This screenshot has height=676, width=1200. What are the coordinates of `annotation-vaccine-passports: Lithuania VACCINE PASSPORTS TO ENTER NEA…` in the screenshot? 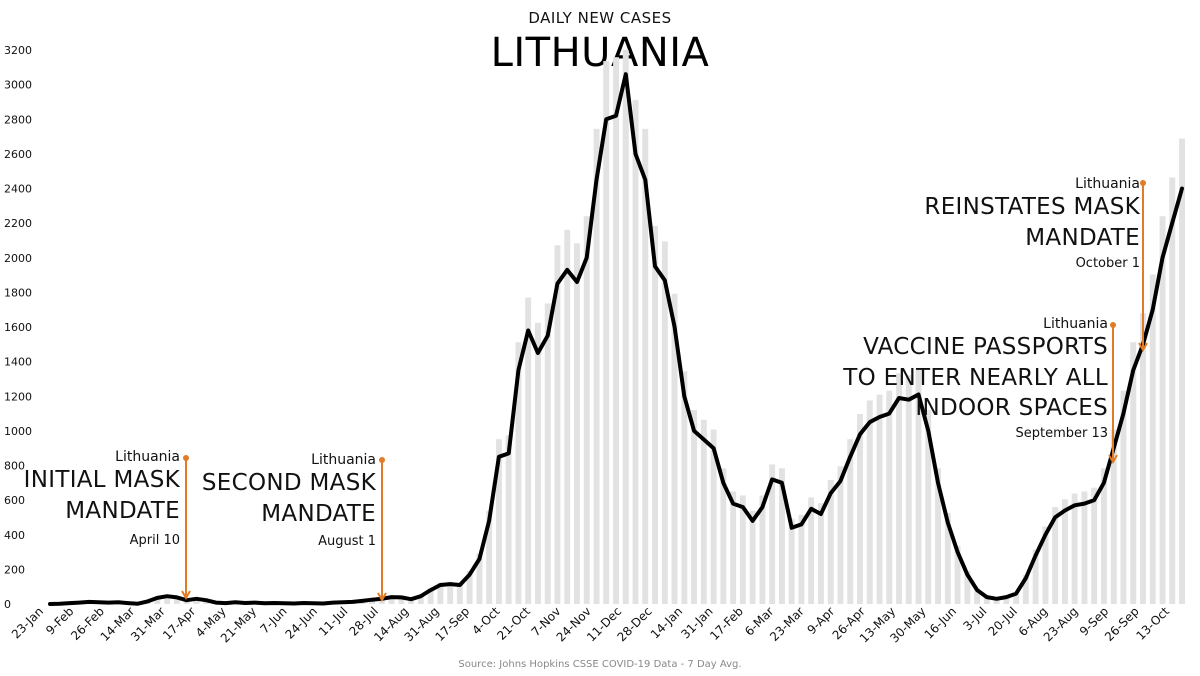 It's located at (964, 379).